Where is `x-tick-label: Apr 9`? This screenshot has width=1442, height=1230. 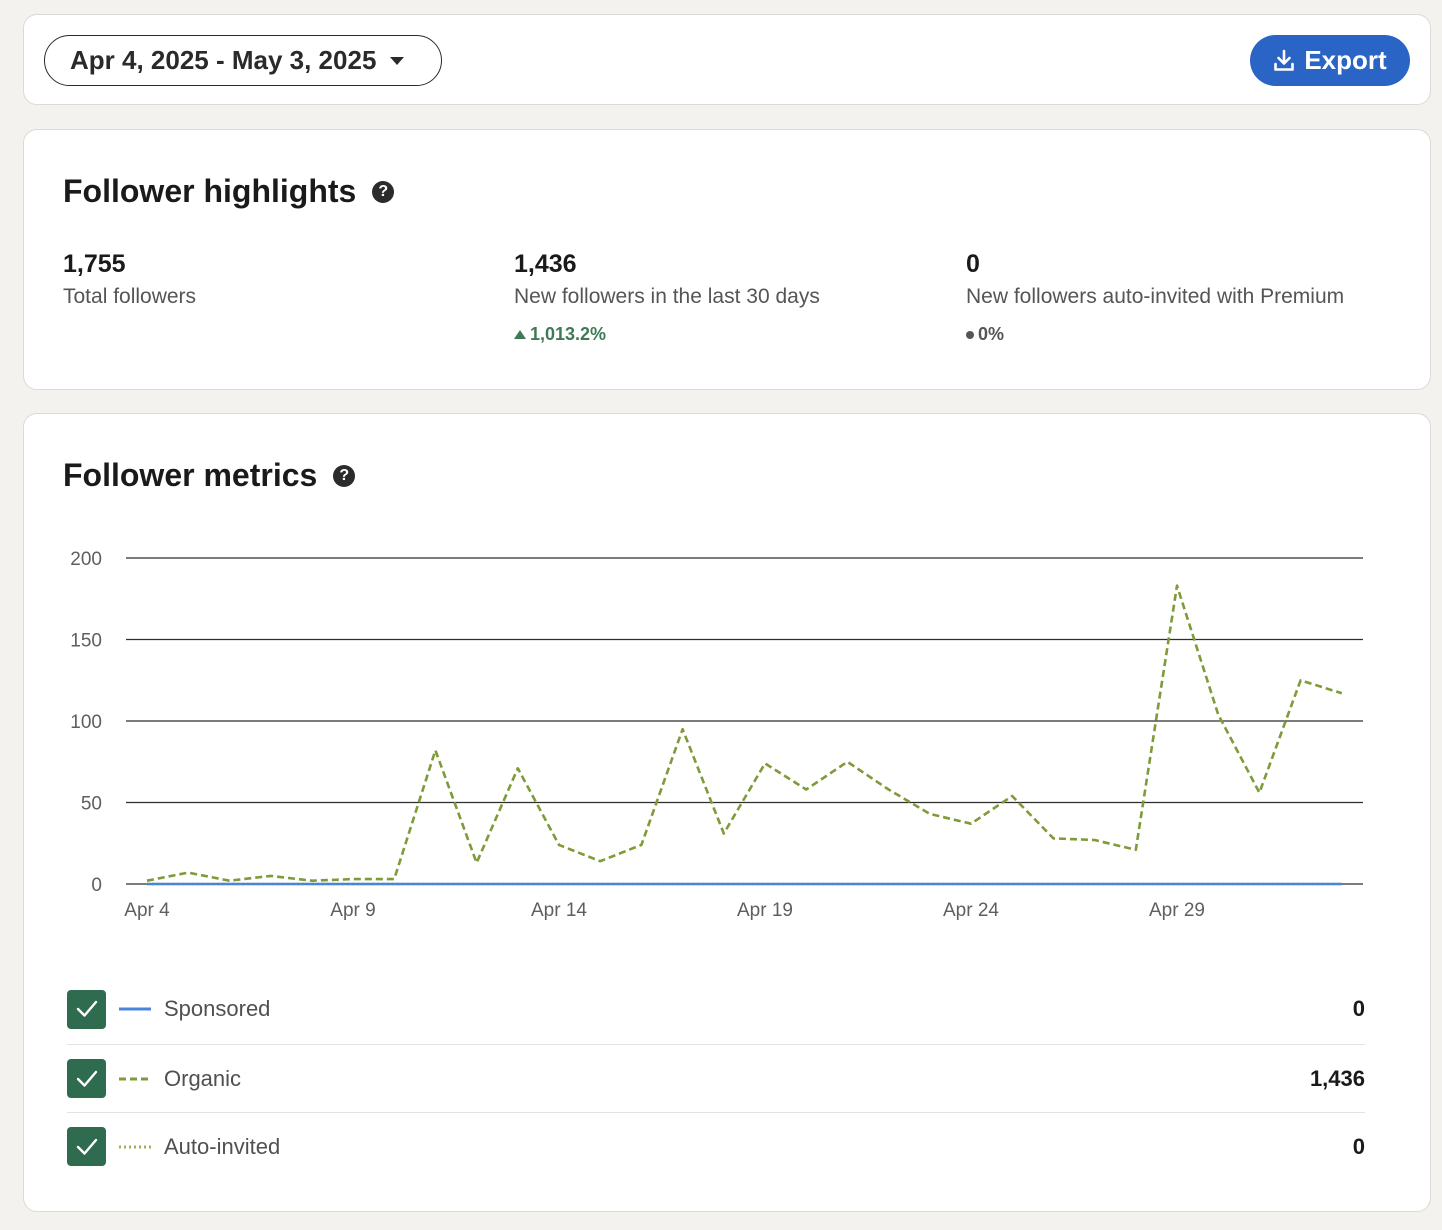
x-tick-label: Apr 9 is located at coordinates (352, 910).